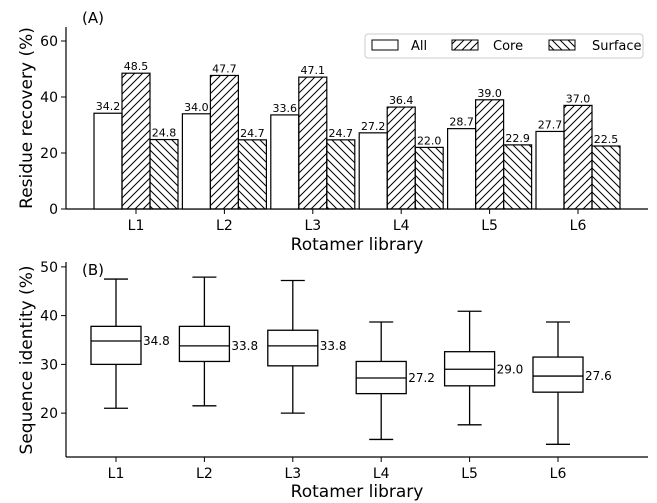  Describe the element at coordinates (429, 140) in the screenshot. I see `bar-value-label: 22.0` at that location.